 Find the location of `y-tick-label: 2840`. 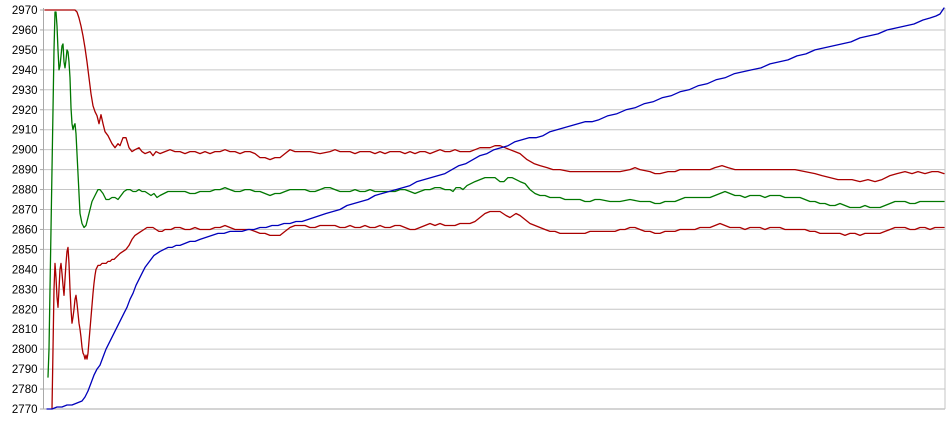

y-tick-label: 2840 is located at coordinates (25, 270).